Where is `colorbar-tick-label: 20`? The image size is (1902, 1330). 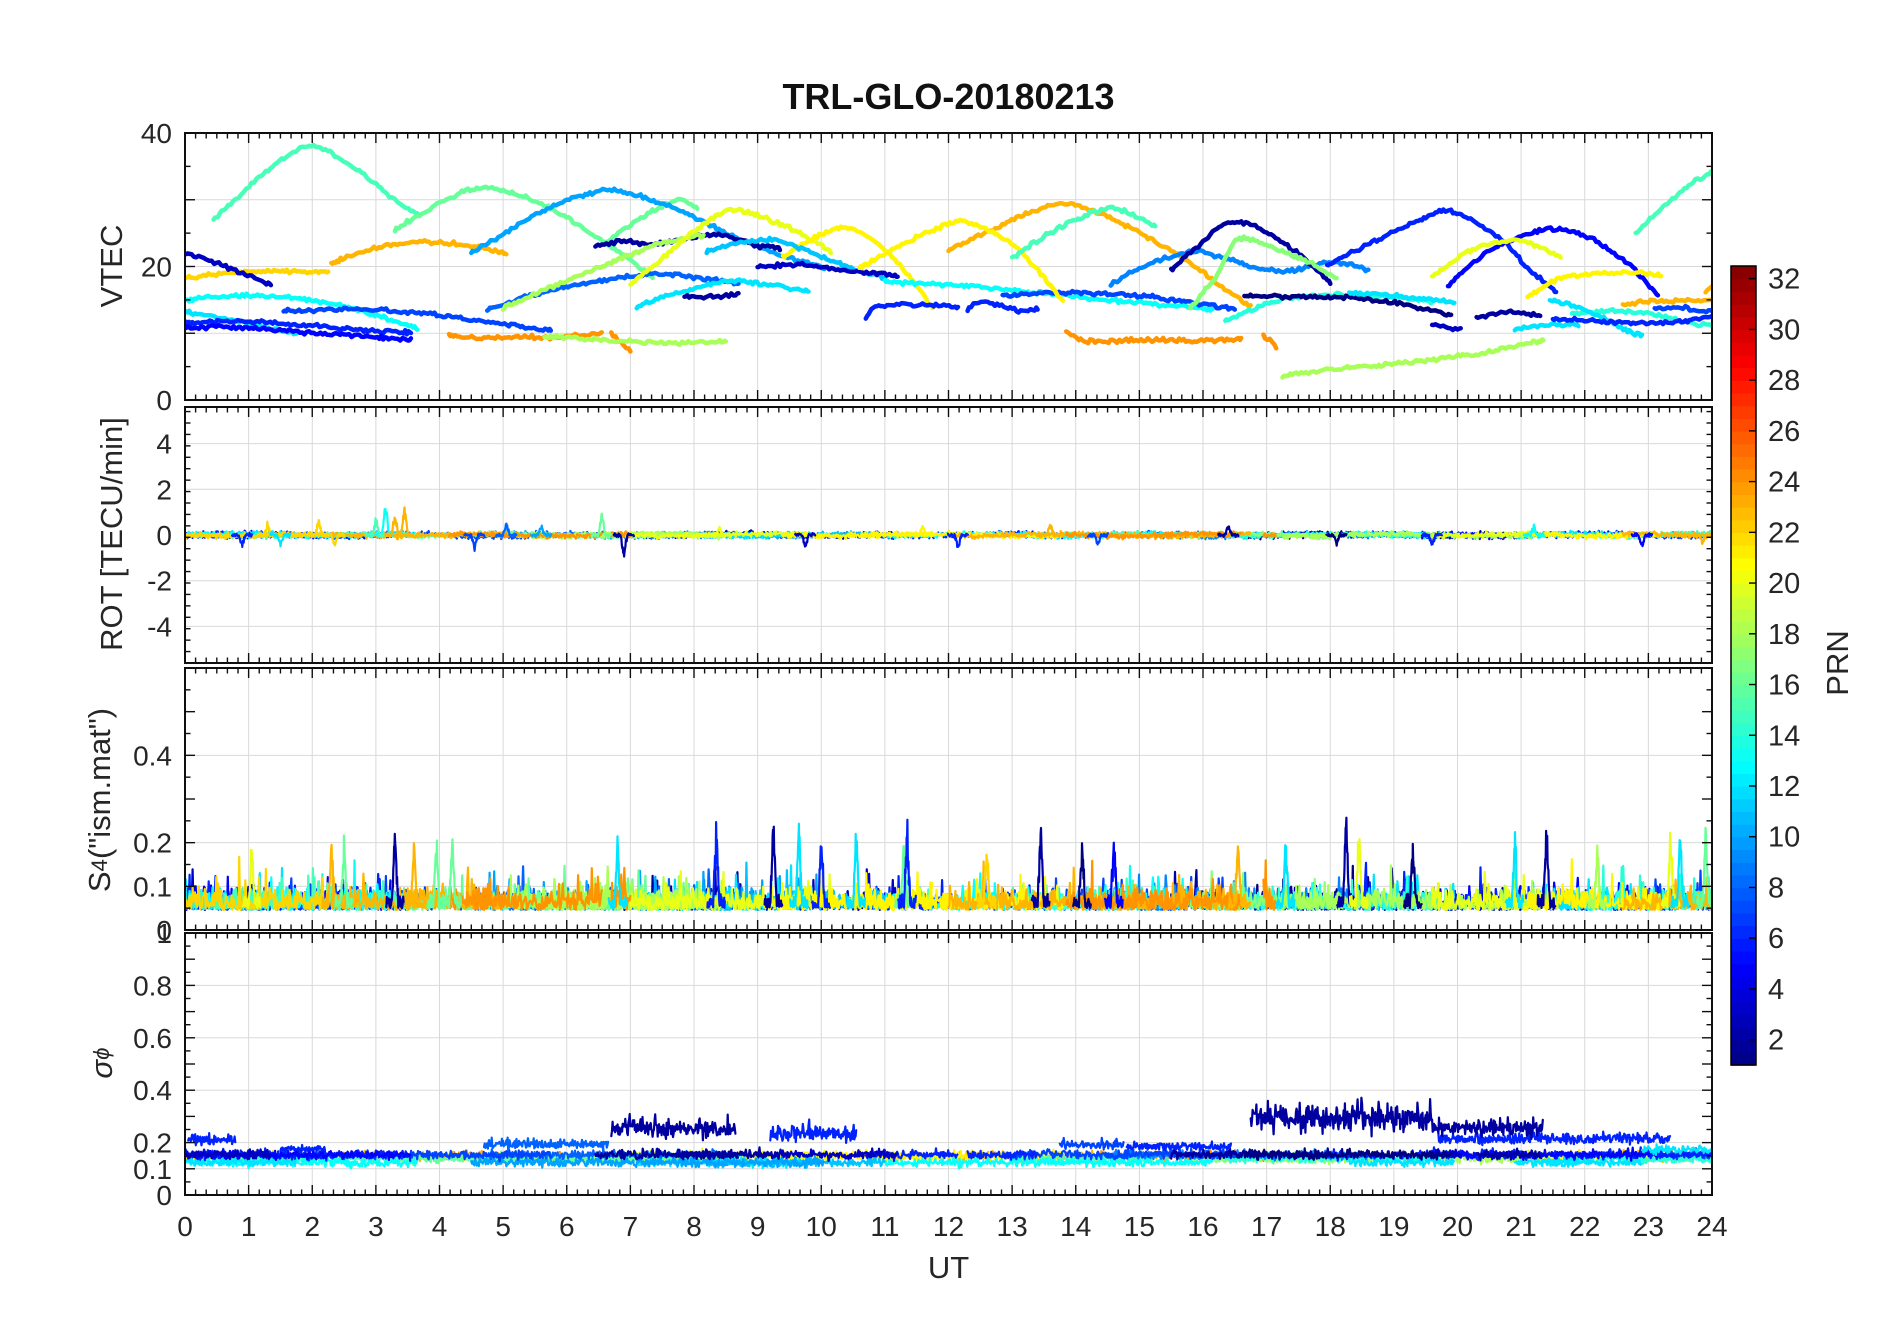 colorbar-tick-label: 20 is located at coordinates (1784, 584).